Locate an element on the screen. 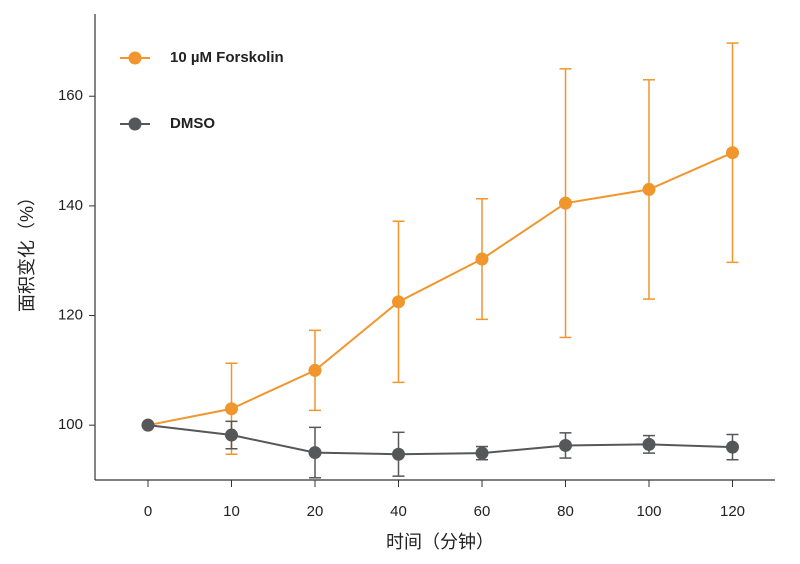 The image size is (800, 564). x-tick-label: 120 is located at coordinates (732, 511).